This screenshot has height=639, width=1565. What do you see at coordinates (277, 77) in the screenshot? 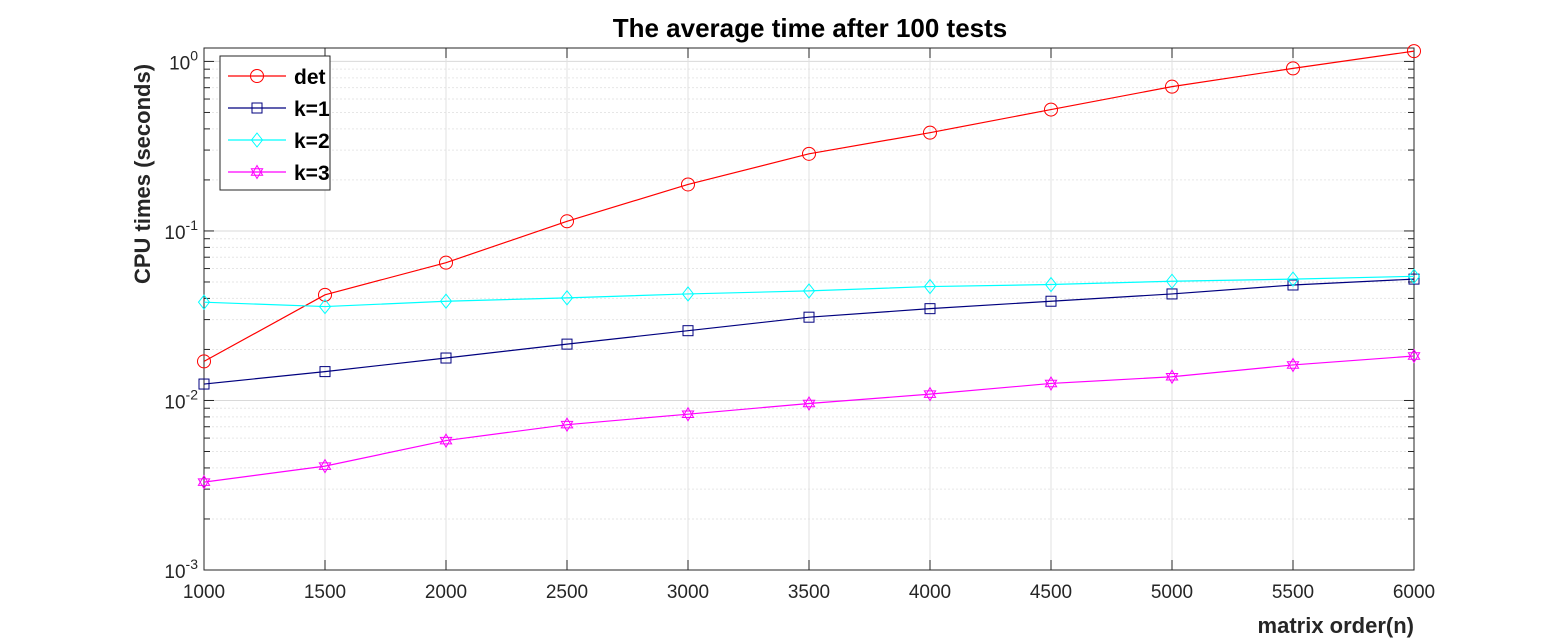
I see `legend-item: det` at bounding box center [277, 77].